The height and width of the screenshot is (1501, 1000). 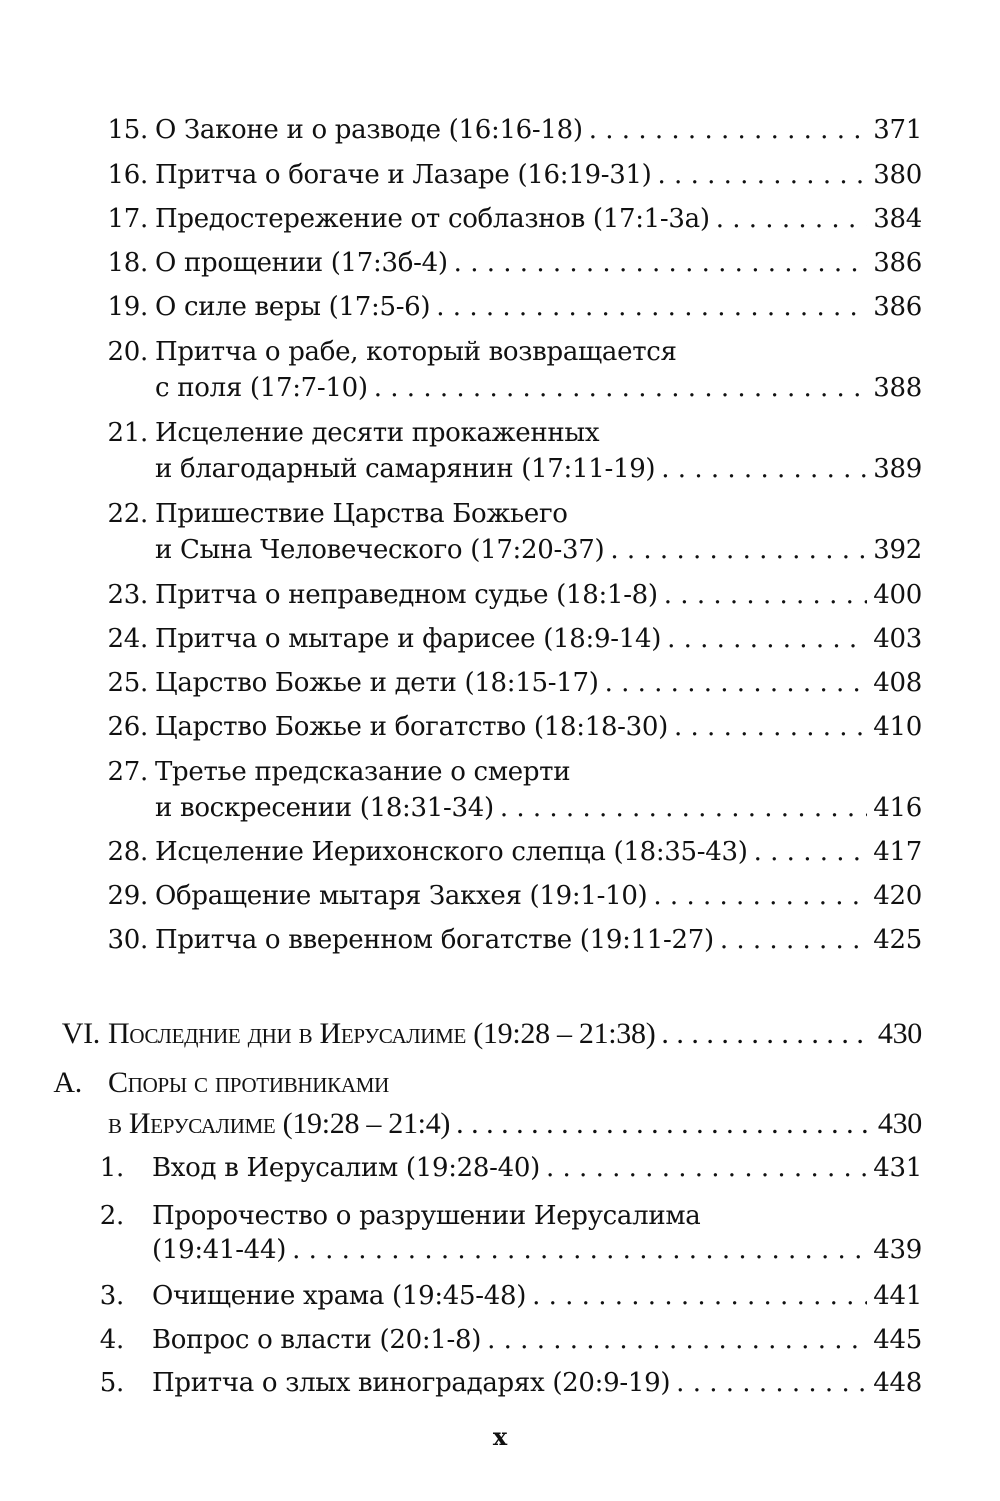 I want to click on toc-entry-number: 17., so click(x=128, y=219).